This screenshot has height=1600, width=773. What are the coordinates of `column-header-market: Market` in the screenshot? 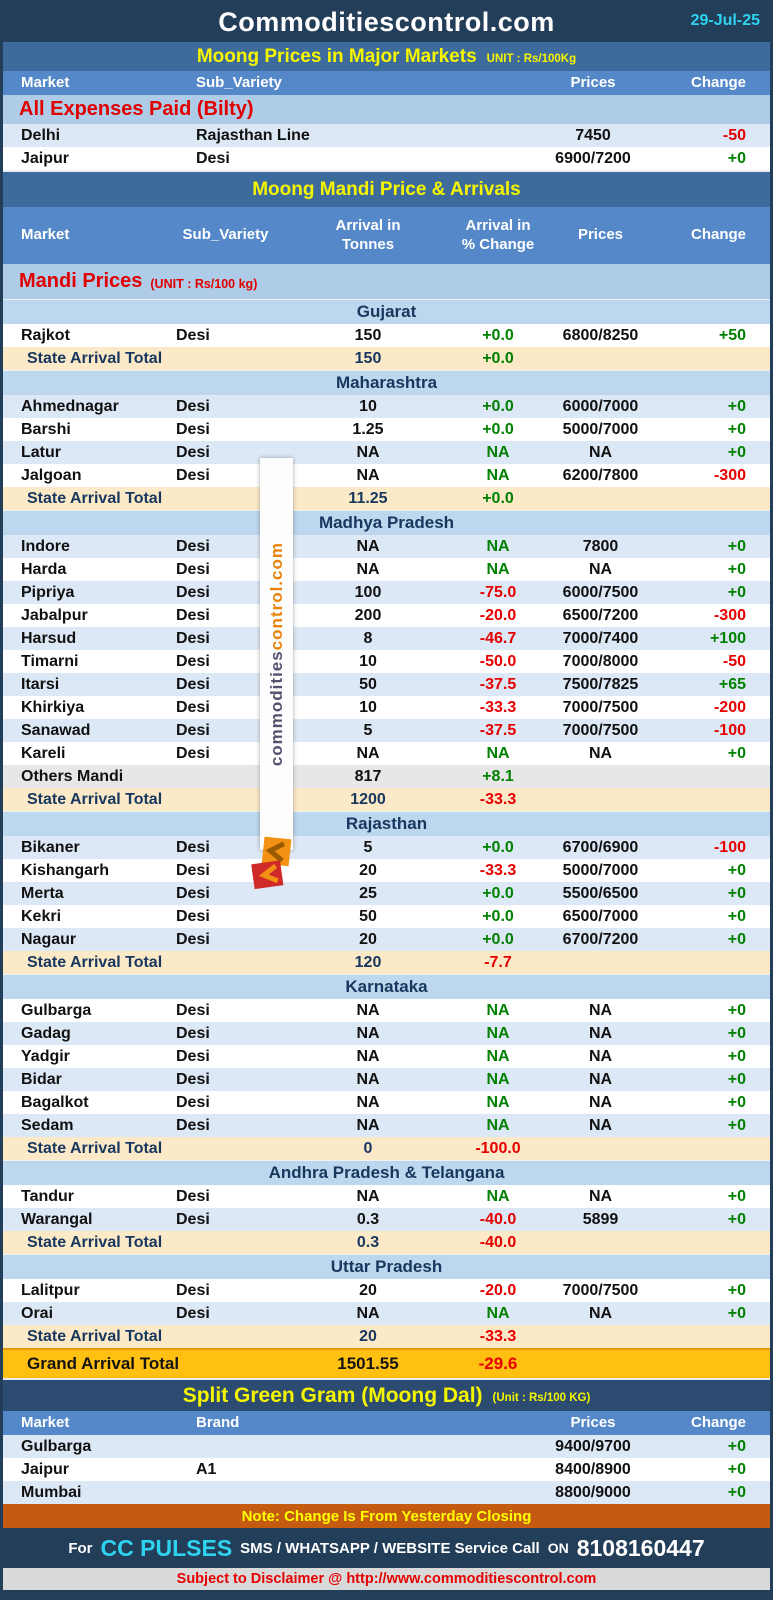 It's located at (45, 1422).